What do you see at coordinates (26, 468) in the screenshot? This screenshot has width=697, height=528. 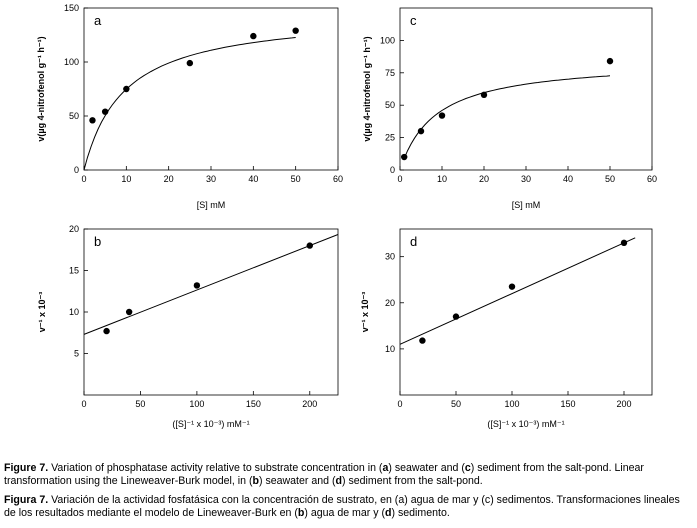 I see `caption-label: Figure 7.` at bounding box center [26, 468].